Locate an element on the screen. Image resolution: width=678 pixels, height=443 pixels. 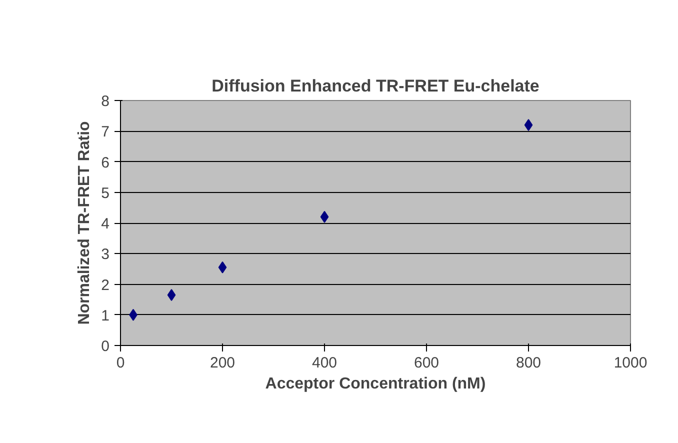
y-axis-title: Normalized TR-FRET Ratio is located at coordinates (85, 222).